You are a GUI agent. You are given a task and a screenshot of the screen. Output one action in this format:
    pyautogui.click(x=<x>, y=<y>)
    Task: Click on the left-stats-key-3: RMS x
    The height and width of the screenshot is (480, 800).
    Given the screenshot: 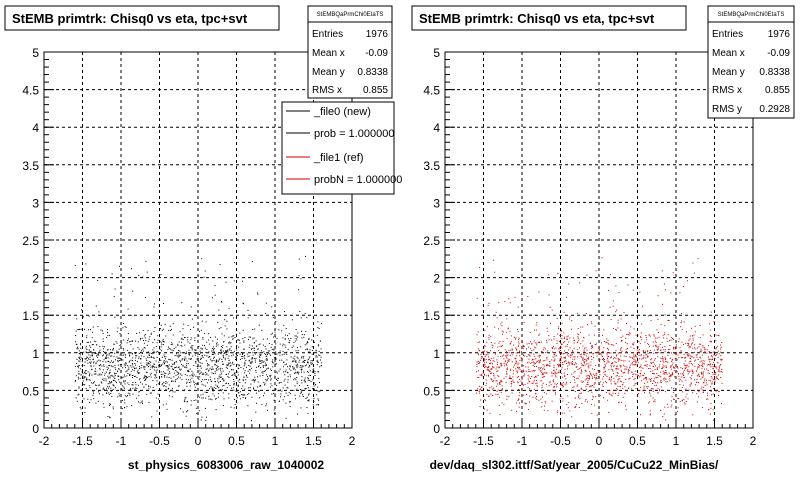 What is the action you would take?
    pyautogui.click(x=327, y=90)
    